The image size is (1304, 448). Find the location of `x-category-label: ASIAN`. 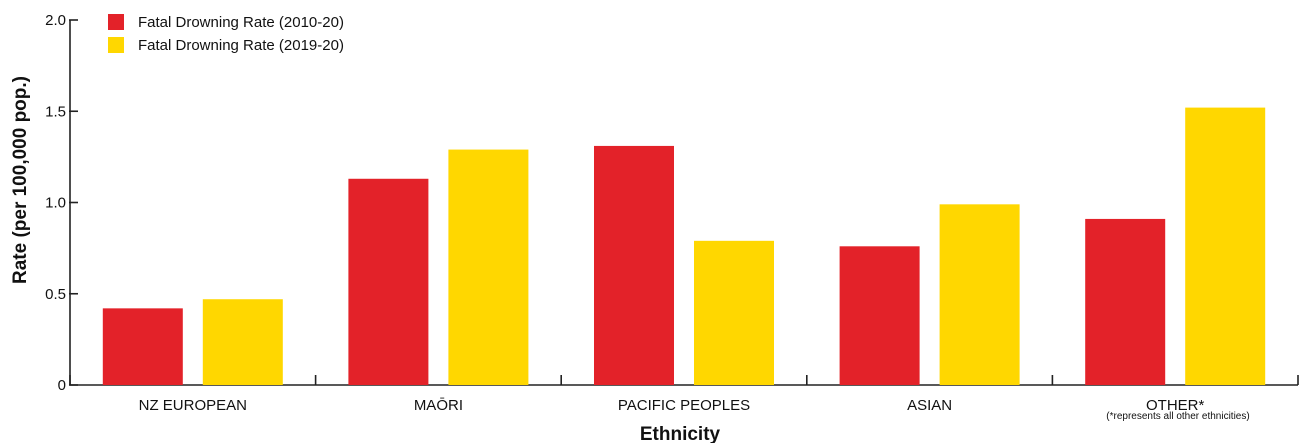

x-category-label: ASIAN is located at coordinates (929, 405).